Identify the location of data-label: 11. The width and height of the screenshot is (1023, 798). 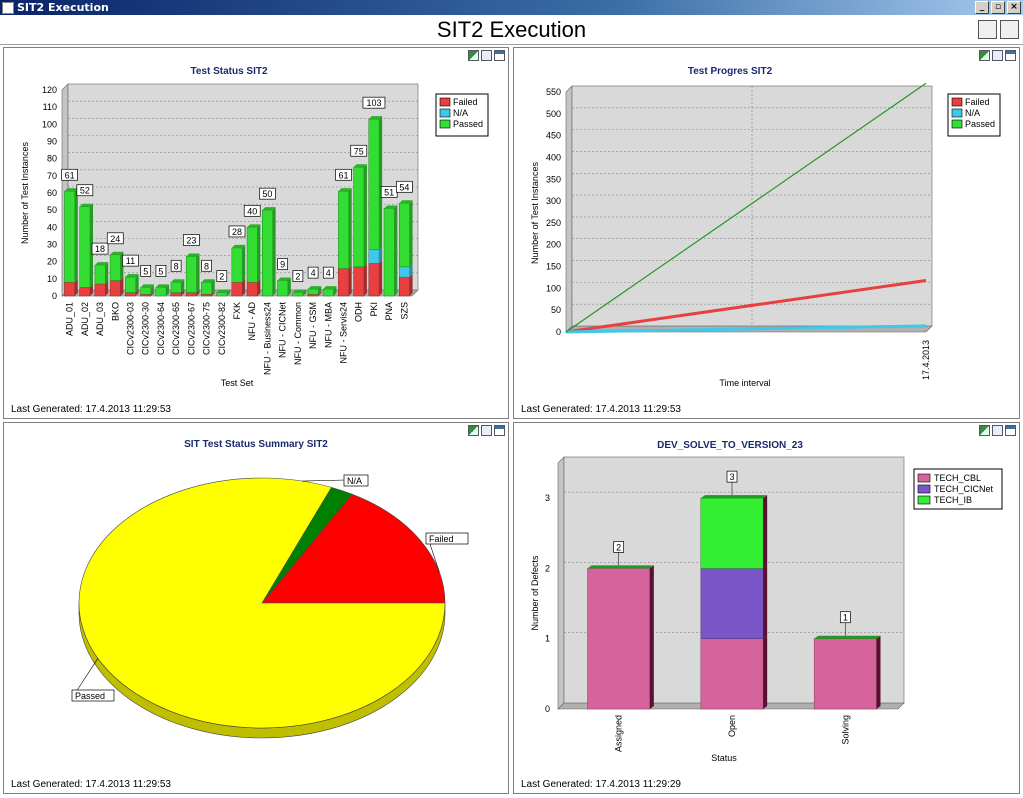
(130, 261).